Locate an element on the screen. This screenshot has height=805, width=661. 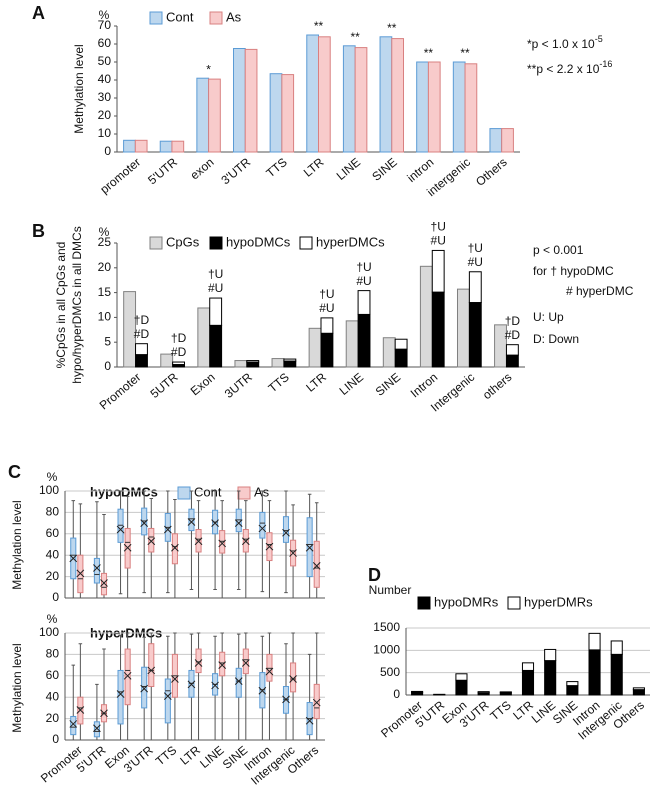
y-axis-label: %CpGs in all CpGs and is located at coordinates (61, 305).